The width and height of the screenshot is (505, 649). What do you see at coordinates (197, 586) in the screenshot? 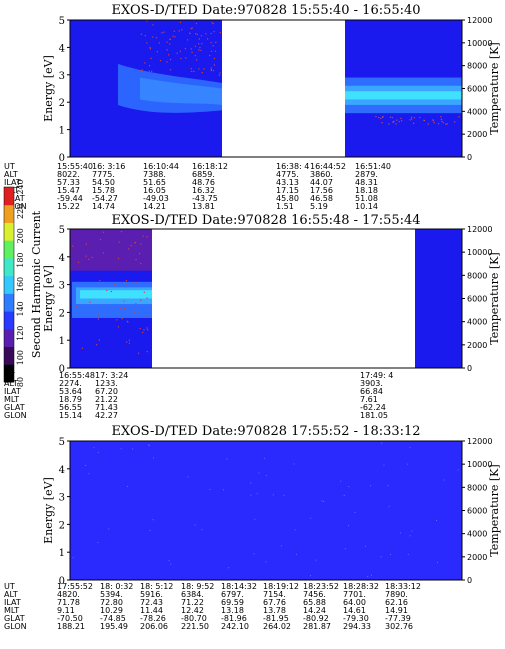
I see `ephemeris-value-ut: 18: 9:52` at bounding box center [197, 586].